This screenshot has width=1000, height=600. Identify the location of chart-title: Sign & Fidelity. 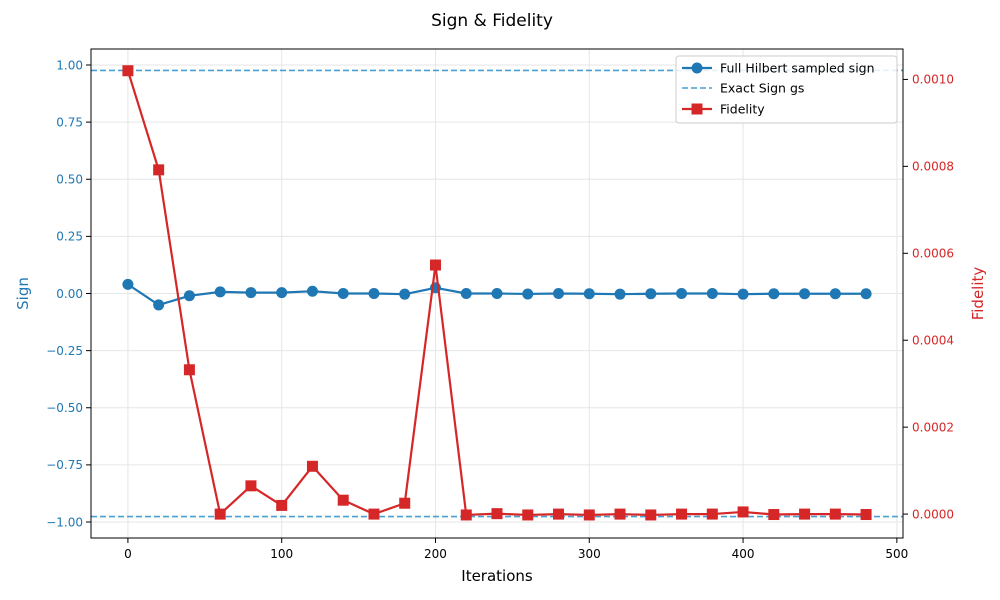
(492, 21).